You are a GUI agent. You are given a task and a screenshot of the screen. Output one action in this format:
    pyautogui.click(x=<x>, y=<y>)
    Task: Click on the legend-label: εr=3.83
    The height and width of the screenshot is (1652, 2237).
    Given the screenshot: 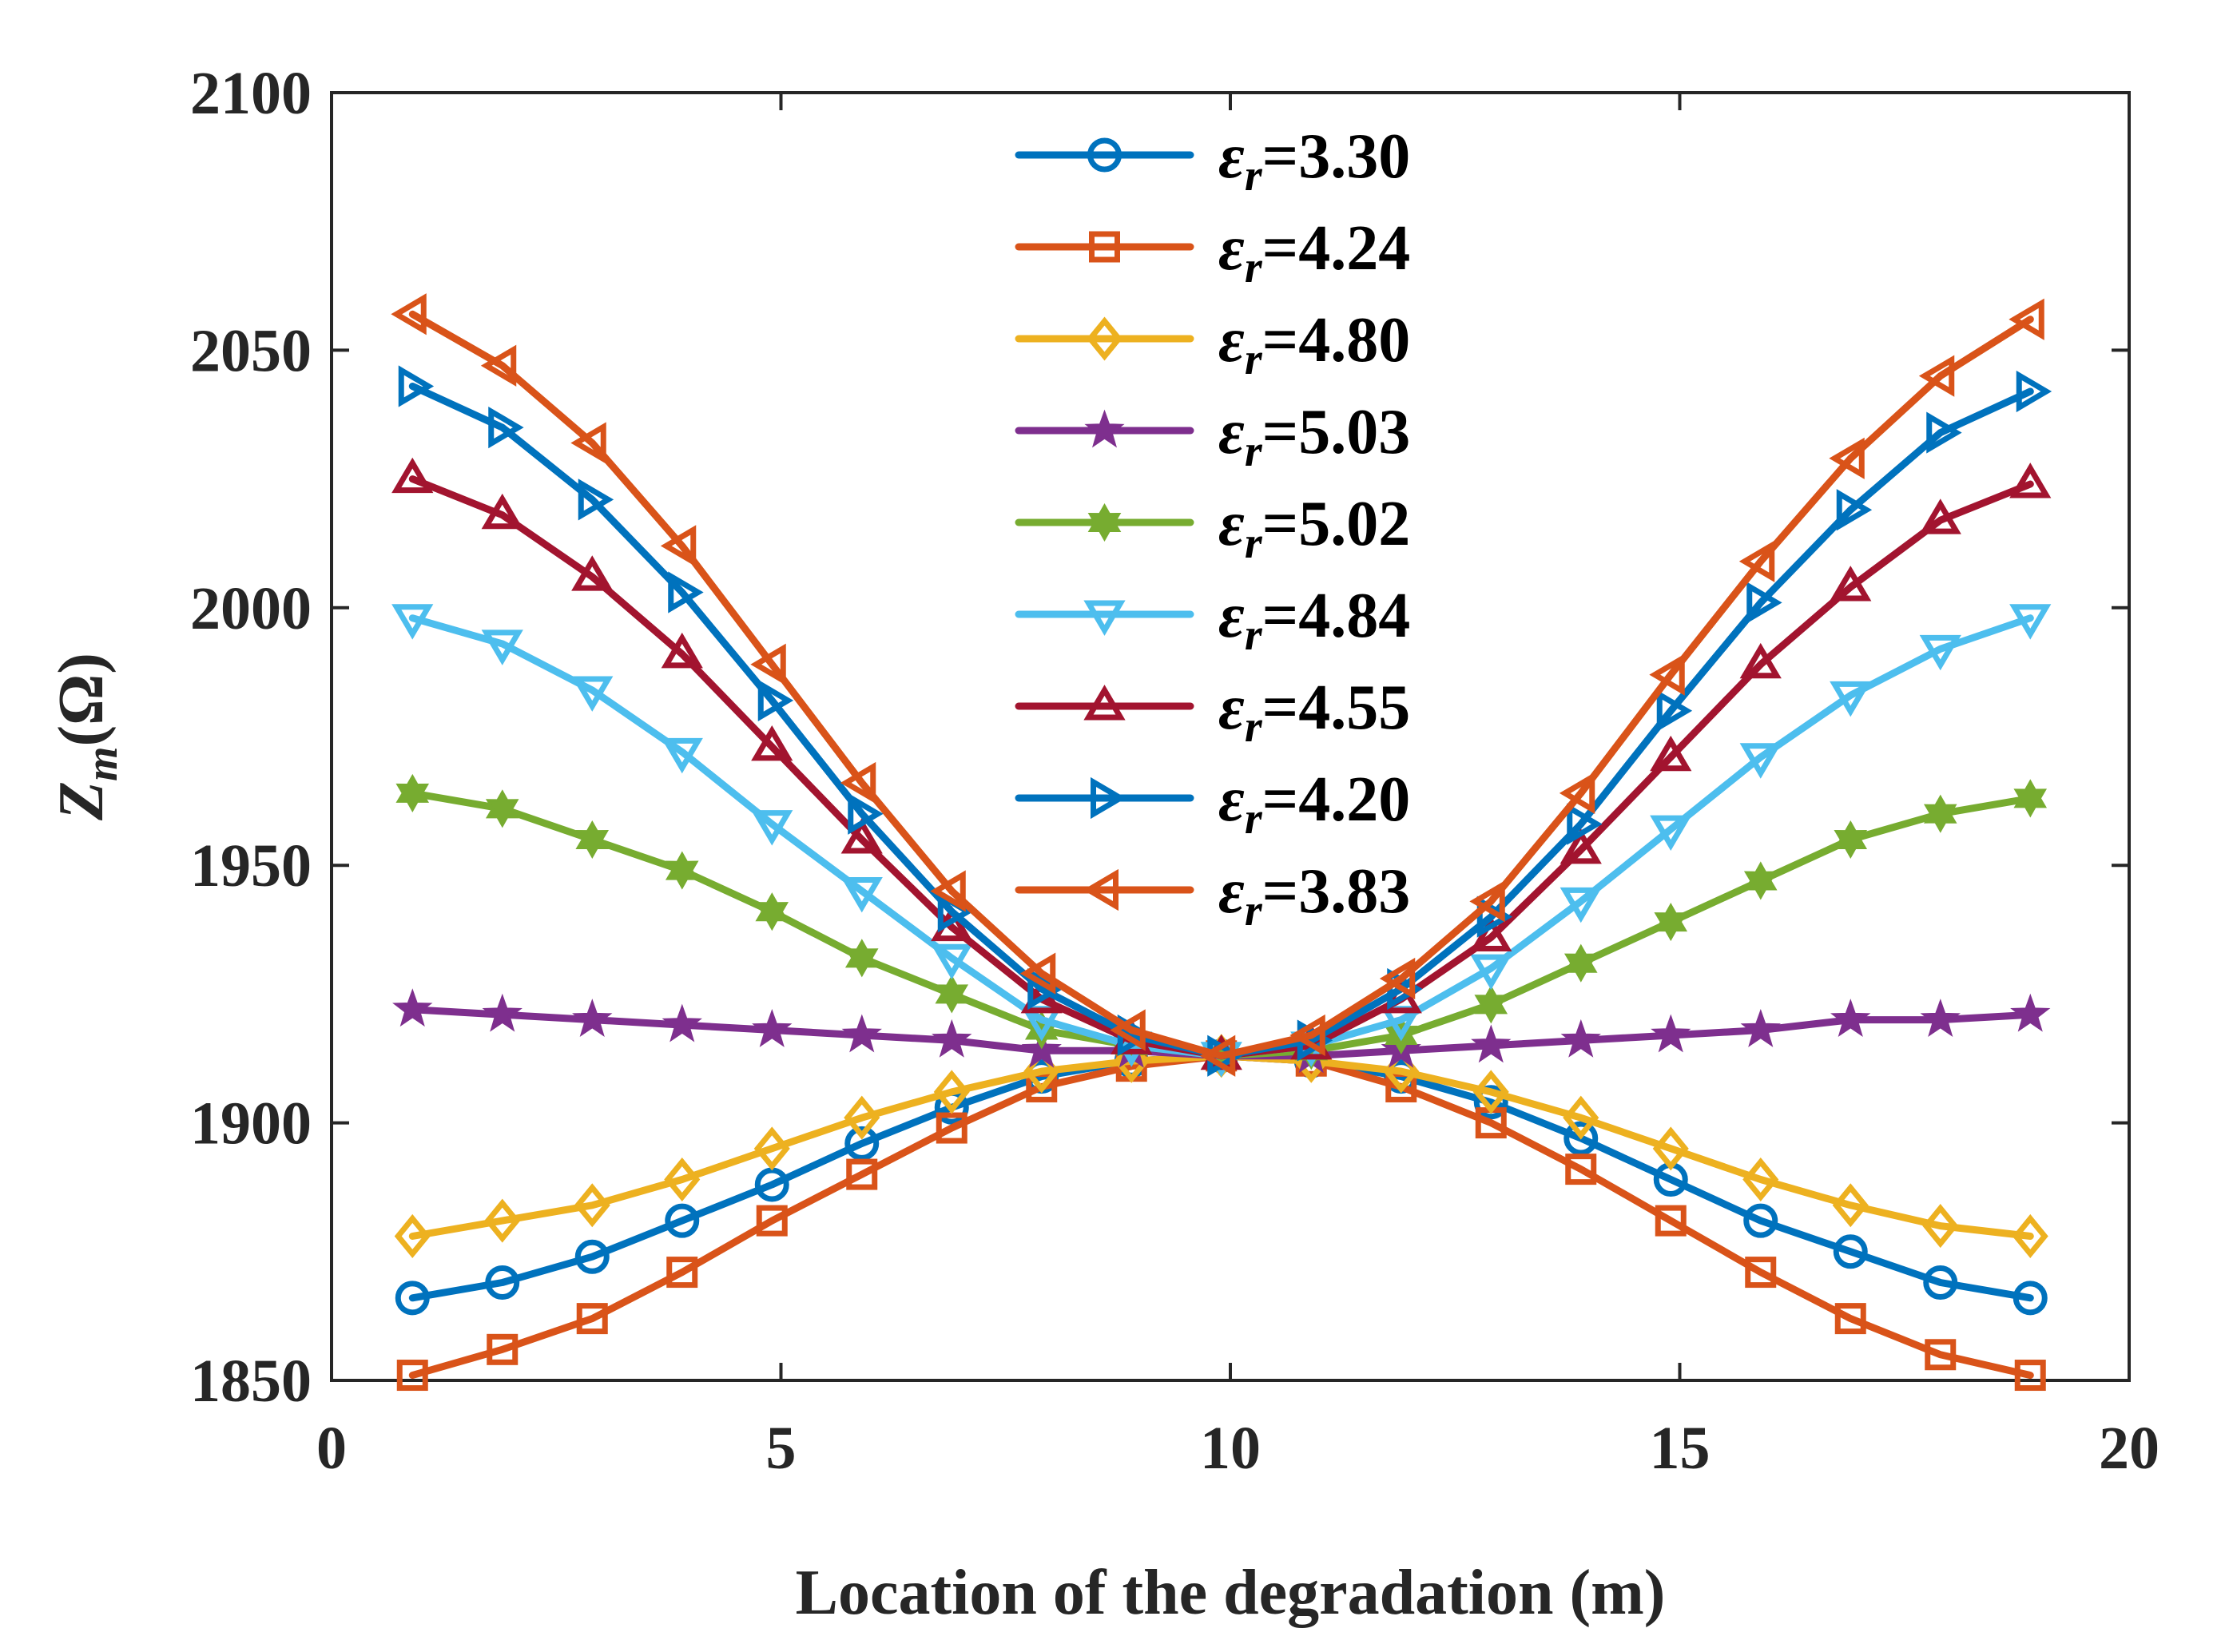 What is the action you would take?
    pyautogui.click(x=1314, y=895)
    